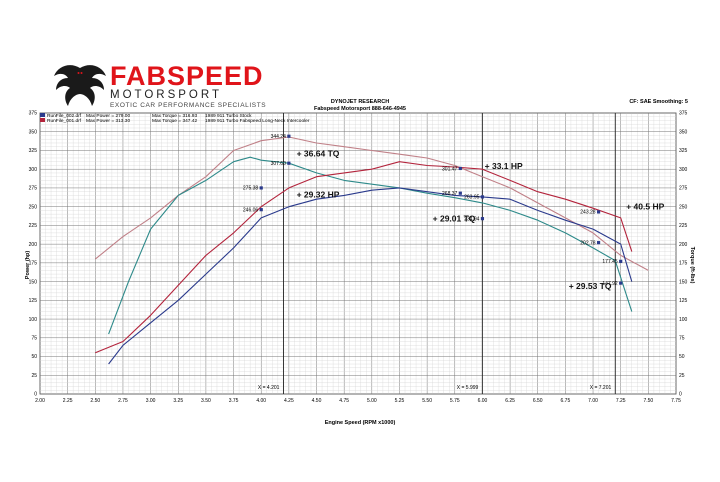 The image size is (720, 482). I want to click on y-tick-label-right: 325, so click(683, 151).